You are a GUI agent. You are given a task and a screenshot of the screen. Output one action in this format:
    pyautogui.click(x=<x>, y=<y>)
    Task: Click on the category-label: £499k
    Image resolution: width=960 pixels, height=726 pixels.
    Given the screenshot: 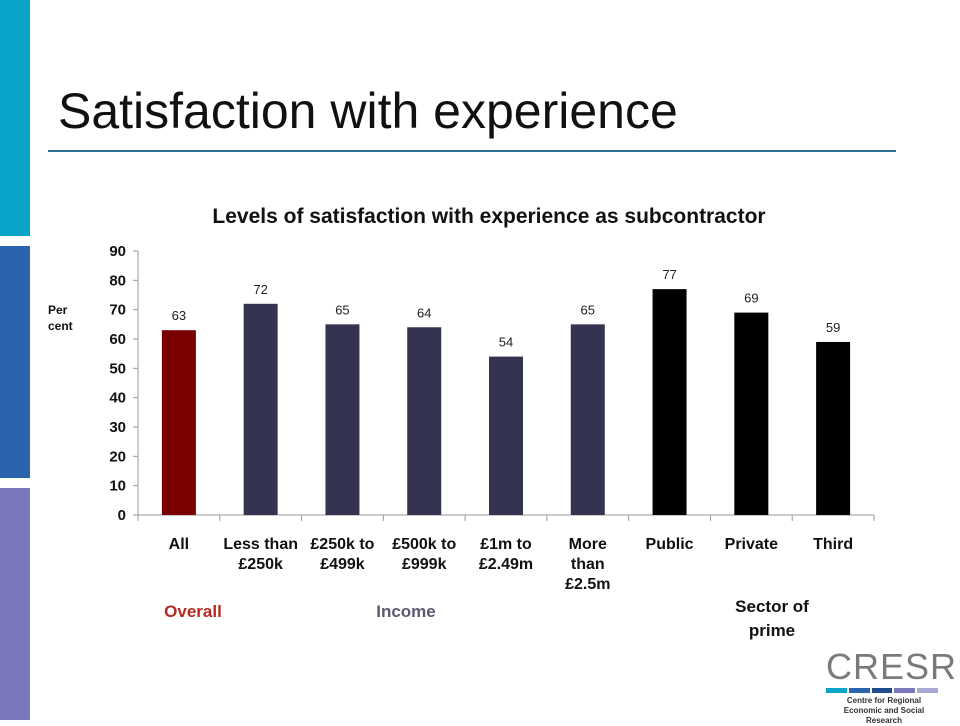 What is the action you would take?
    pyautogui.click(x=342, y=564)
    